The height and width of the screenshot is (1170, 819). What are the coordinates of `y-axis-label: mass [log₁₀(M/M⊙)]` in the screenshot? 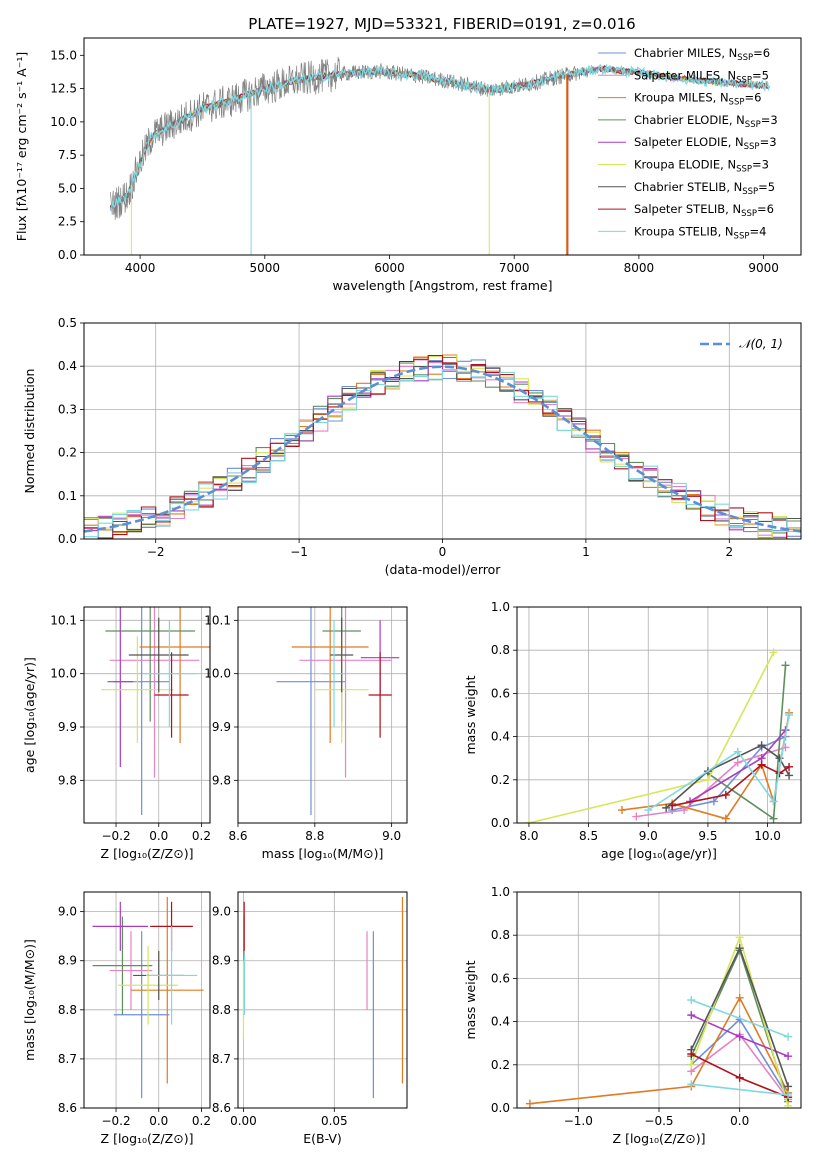 It's located at (29, 1000).